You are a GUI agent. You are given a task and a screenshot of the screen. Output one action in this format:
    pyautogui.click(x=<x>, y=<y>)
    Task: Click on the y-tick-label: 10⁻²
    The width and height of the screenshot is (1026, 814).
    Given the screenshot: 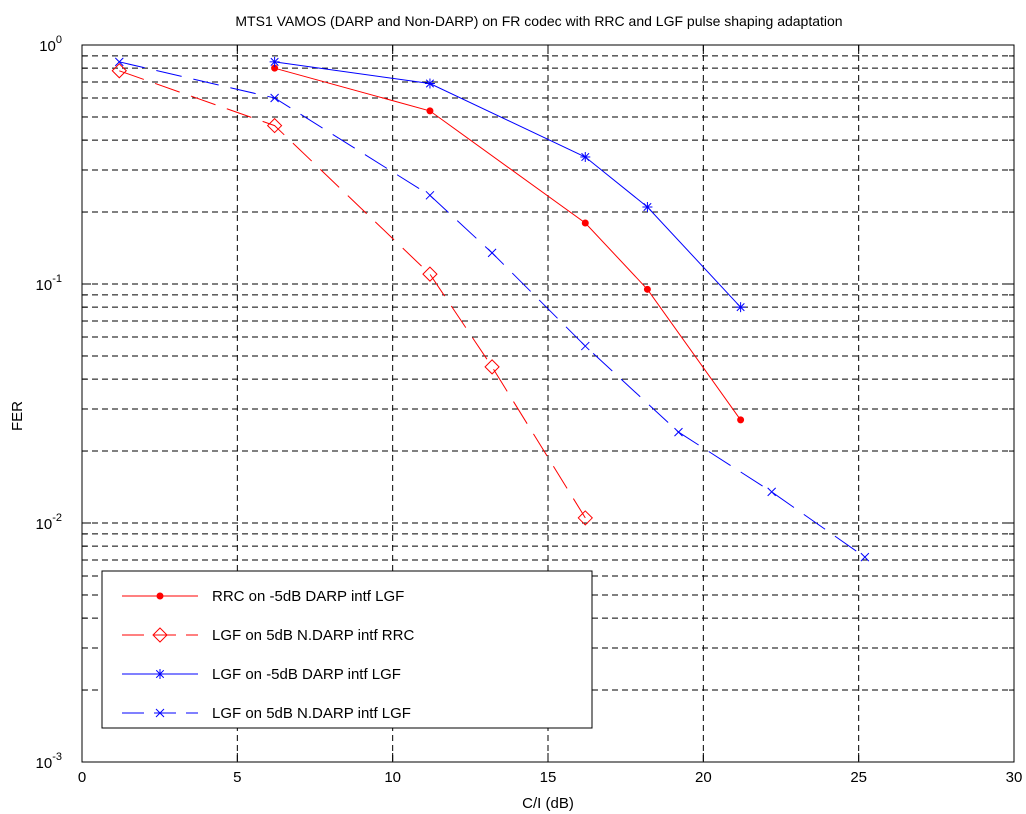 What is the action you would take?
    pyautogui.click(x=49, y=522)
    